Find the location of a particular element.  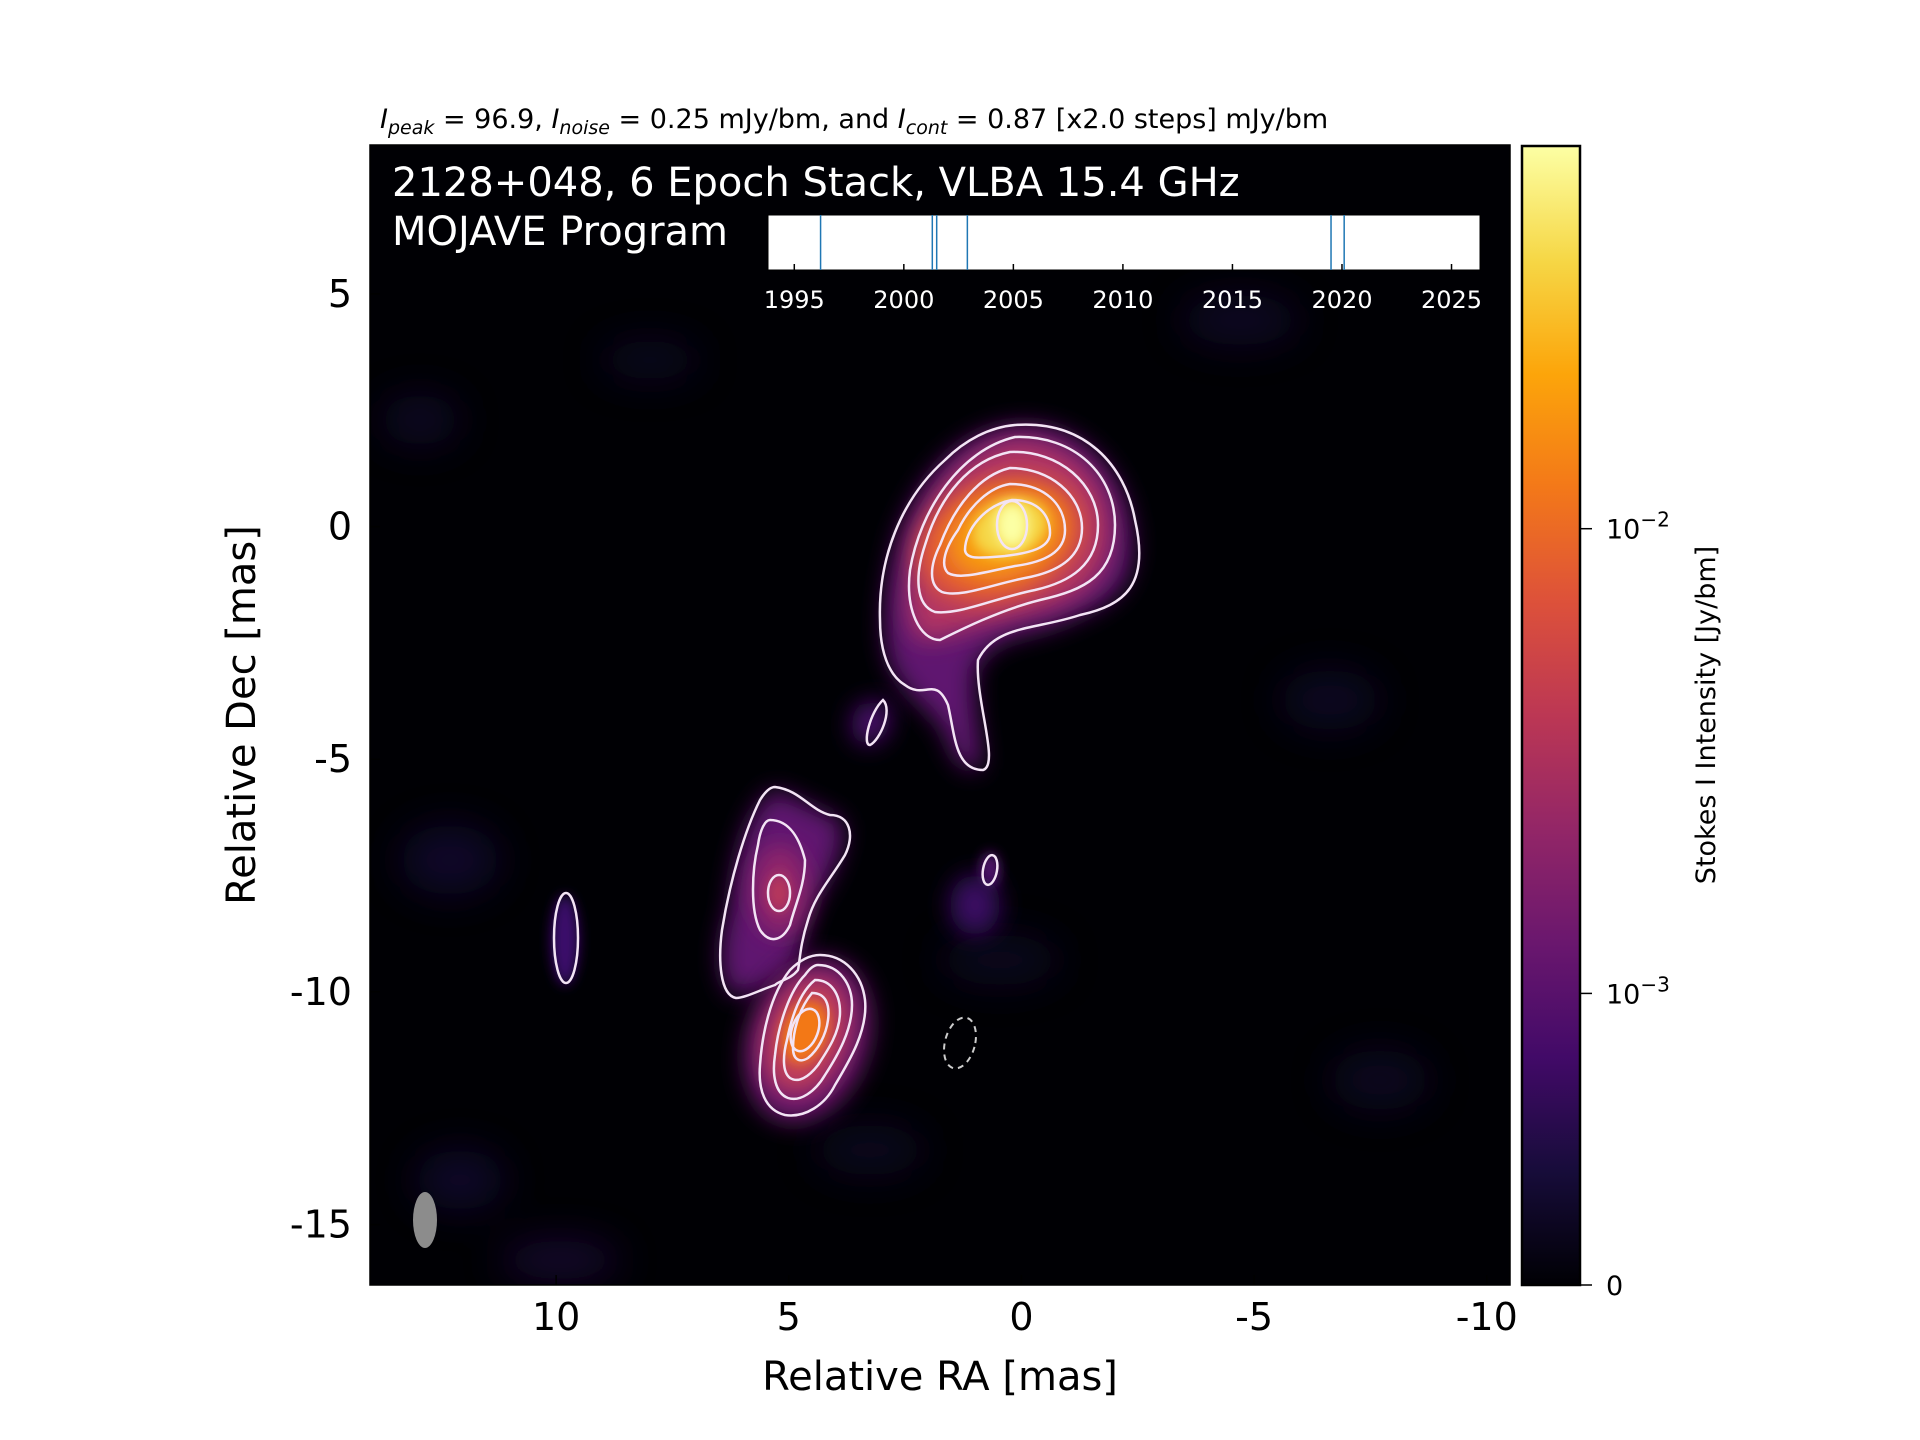

epoch-tick-label: 2015 is located at coordinates (1232, 300).